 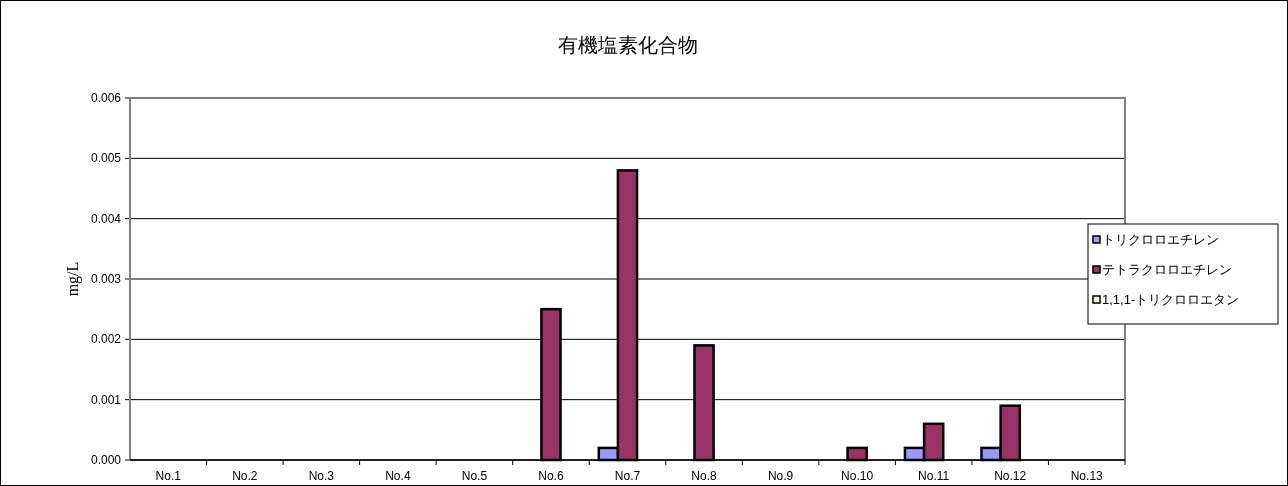 I want to click on chart-title: 有機塩素化合物, so click(x=627, y=45).